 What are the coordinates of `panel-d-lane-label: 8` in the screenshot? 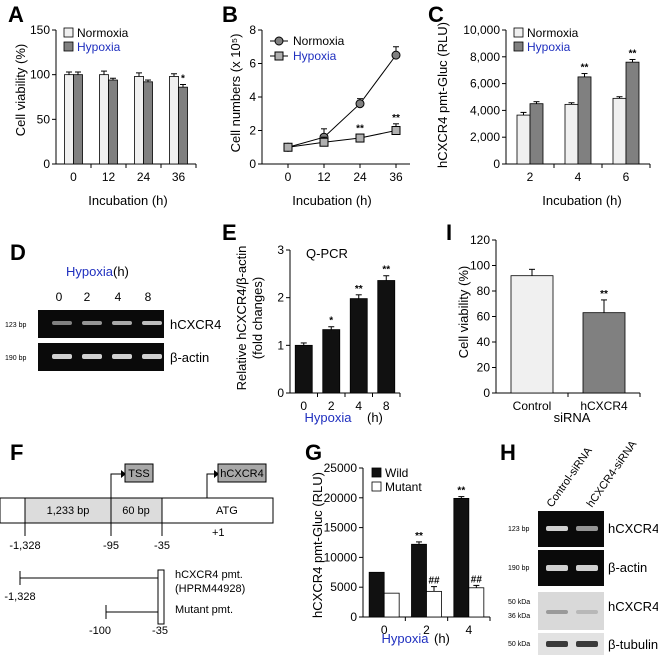 It's located at (148, 297).